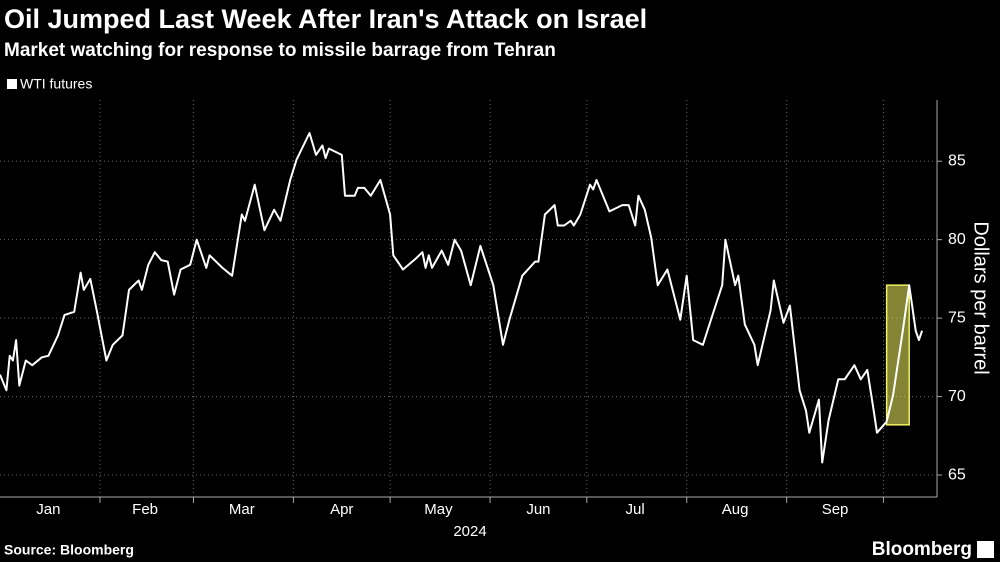  What do you see at coordinates (985, 549) in the screenshot?
I see `brand-logo` at bounding box center [985, 549].